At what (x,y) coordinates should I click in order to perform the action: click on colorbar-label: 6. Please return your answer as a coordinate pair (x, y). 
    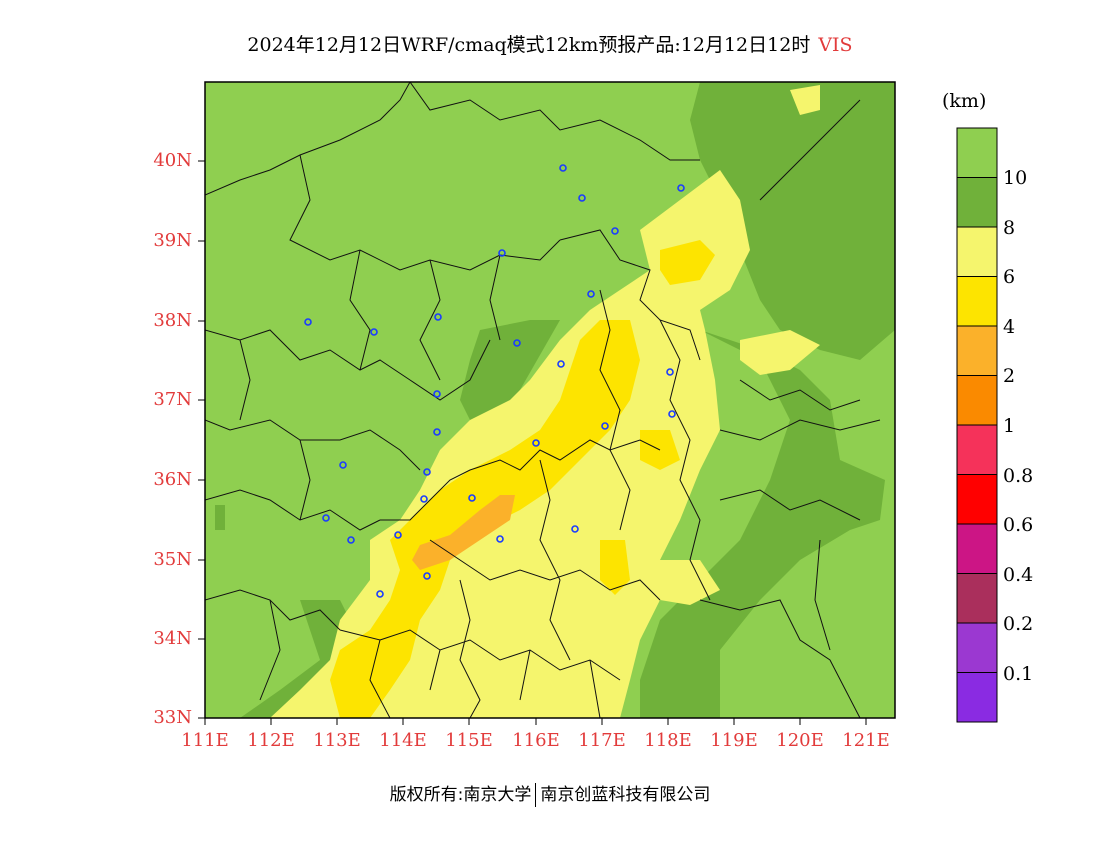
    Looking at the image, I should click on (1009, 277).